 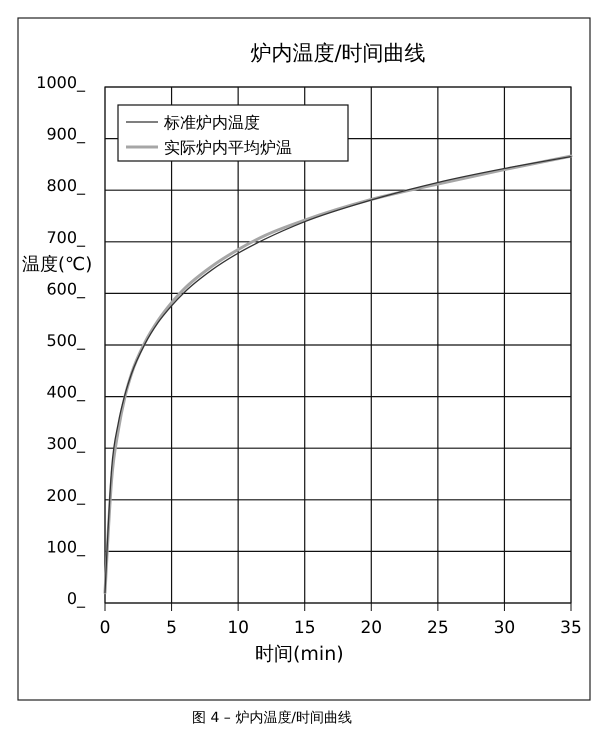 I want to click on x-tick-label: 10, so click(x=238, y=628).